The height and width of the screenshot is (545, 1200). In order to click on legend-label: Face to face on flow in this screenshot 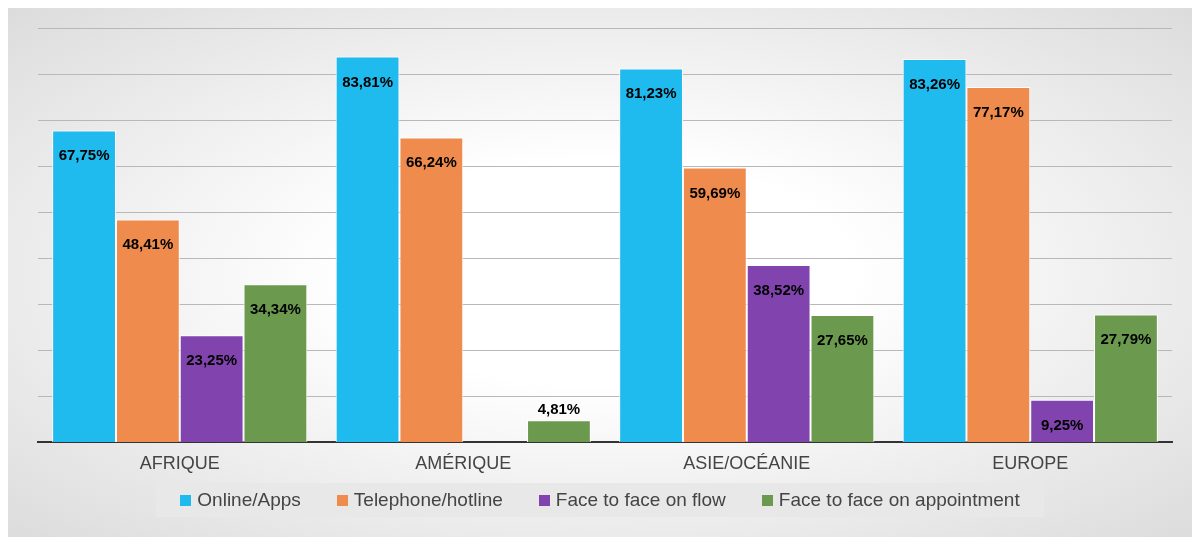, I will do `click(640, 500)`.